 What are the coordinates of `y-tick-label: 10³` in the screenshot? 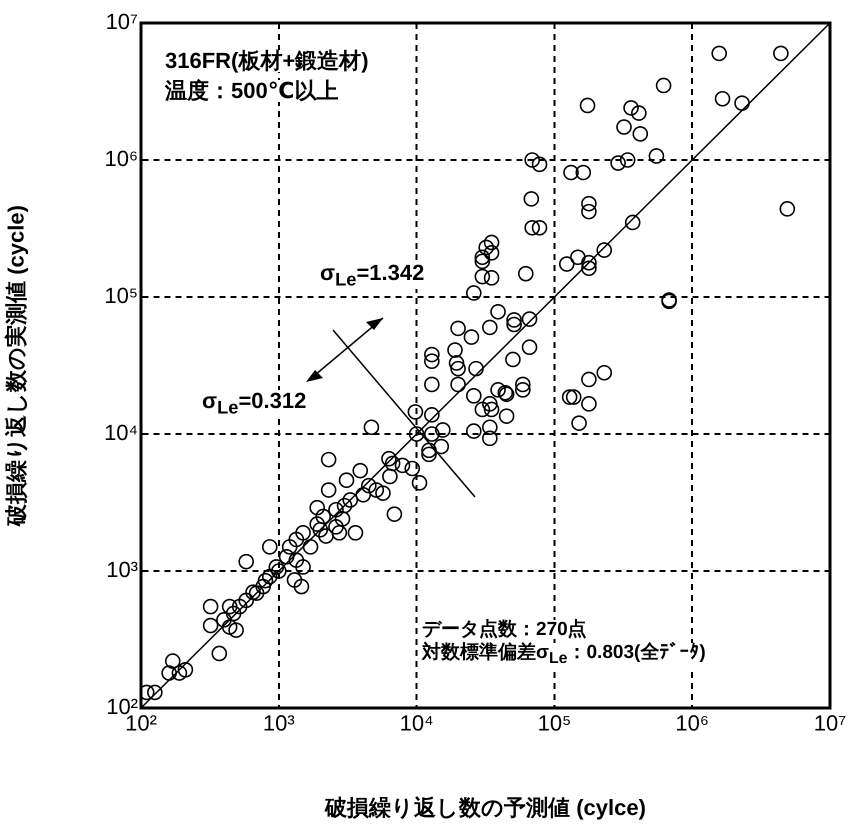 It's located at (122, 569).